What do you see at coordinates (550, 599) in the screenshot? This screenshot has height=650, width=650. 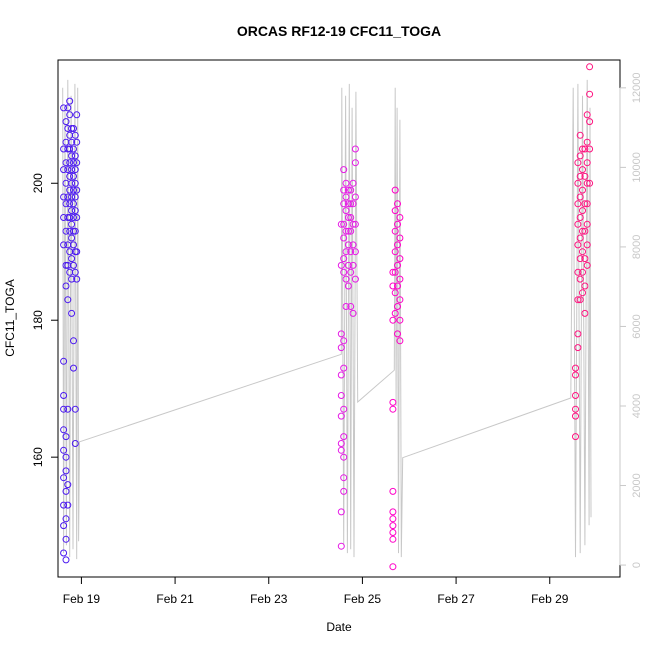 I see `x-tick-label: Feb 29` at bounding box center [550, 599].